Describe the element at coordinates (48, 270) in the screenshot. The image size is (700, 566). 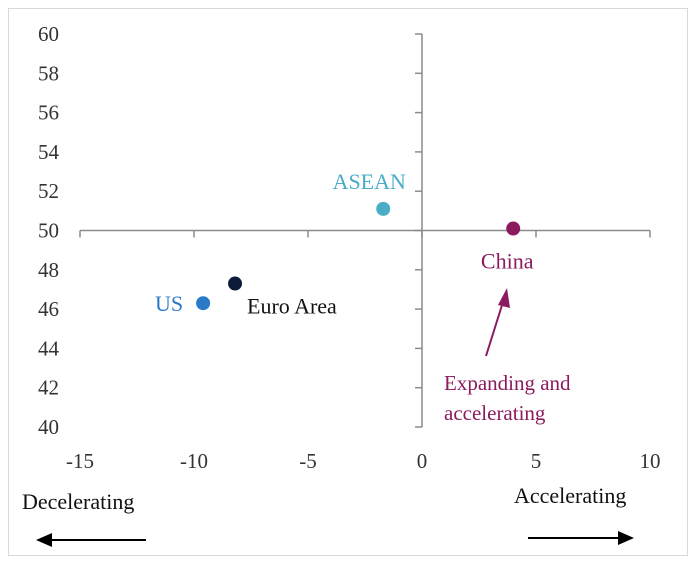
I see `y-tick-label: 48` at that location.